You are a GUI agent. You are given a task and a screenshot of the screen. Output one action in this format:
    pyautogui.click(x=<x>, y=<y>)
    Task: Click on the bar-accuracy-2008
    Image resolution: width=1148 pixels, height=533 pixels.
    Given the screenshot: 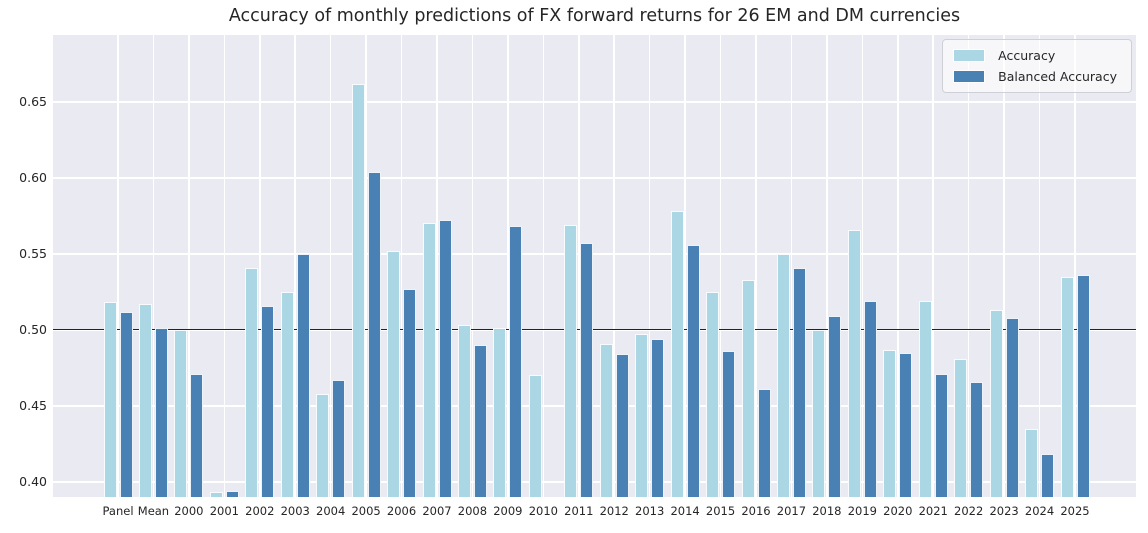 What is the action you would take?
    pyautogui.click(x=464, y=411)
    